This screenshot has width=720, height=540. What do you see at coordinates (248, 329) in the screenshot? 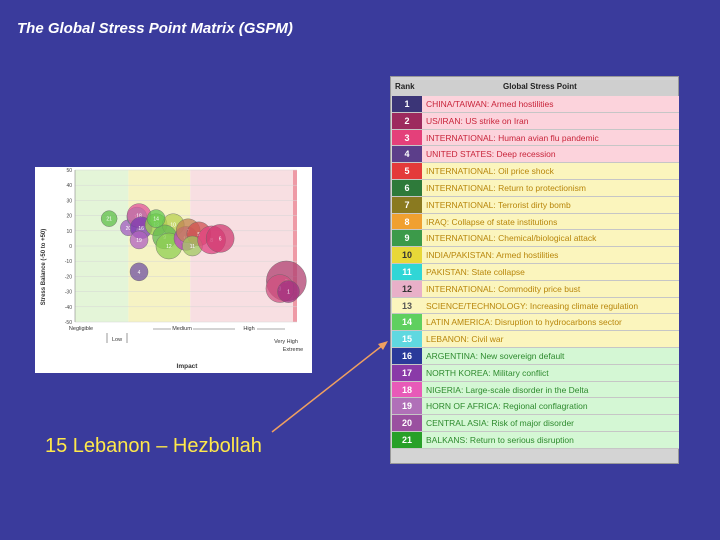
I see `x-category-label: High` at bounding box center [248, 329].